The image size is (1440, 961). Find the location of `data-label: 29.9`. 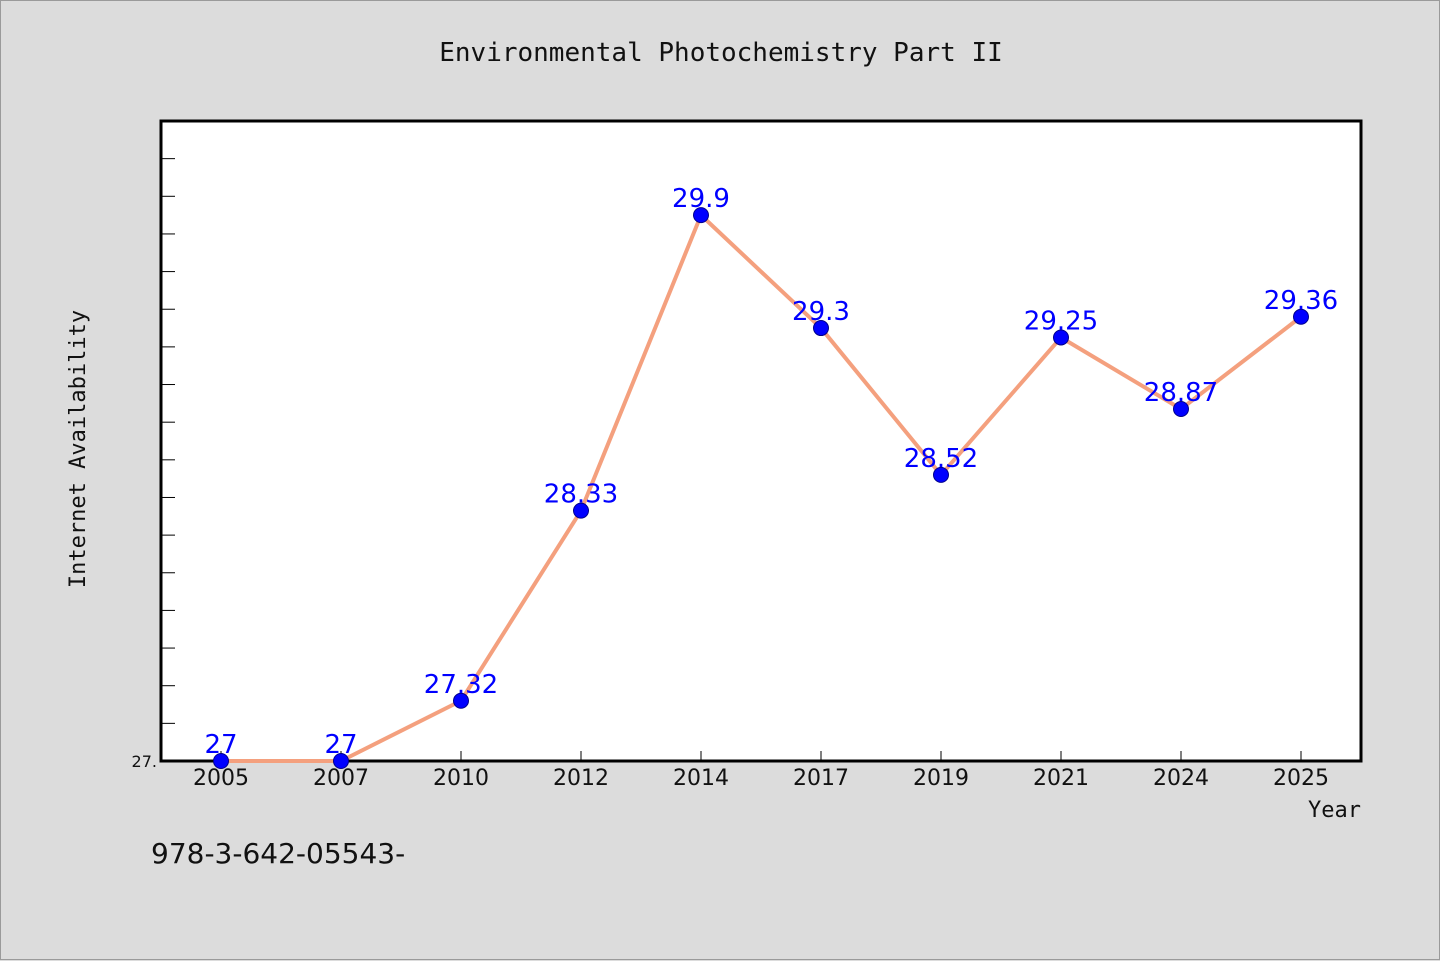

data-label: 29.9 is located at coordinates (701, 199).